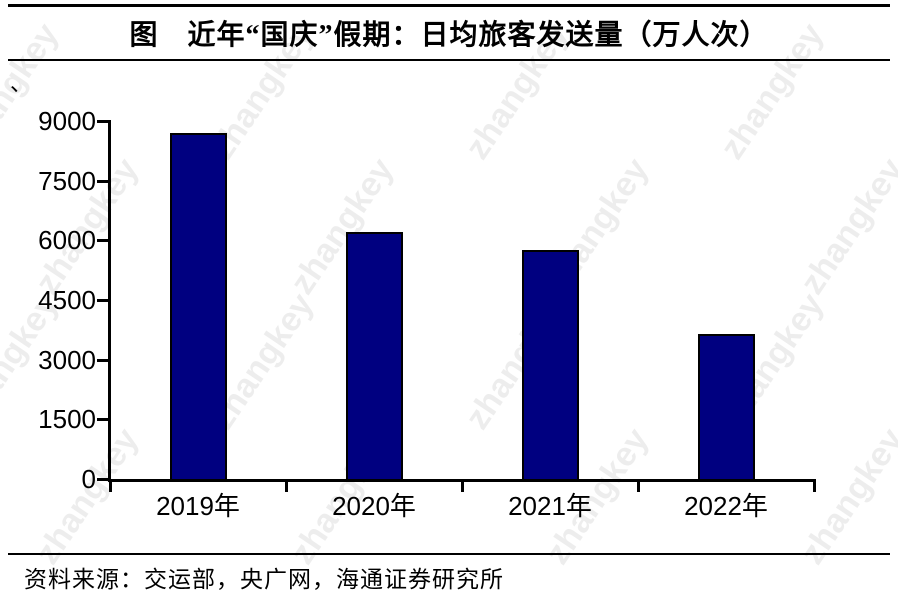 The width and height of the screenshot is (898, 598). What do you see at coordinates (198, 506) in the screenshot?
I see `x-axis-category-label: 2019年` at bounding box center [198, 506].